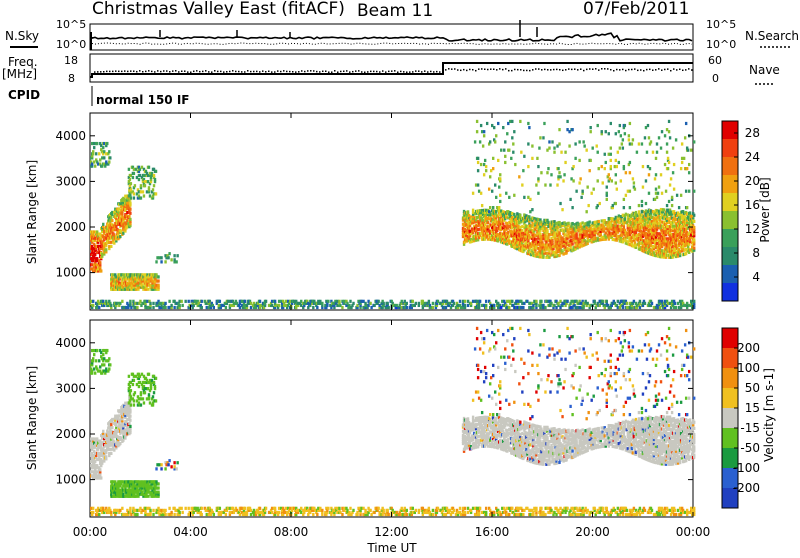  I want to click on freq-tick-high: 18, so click(71, 60).